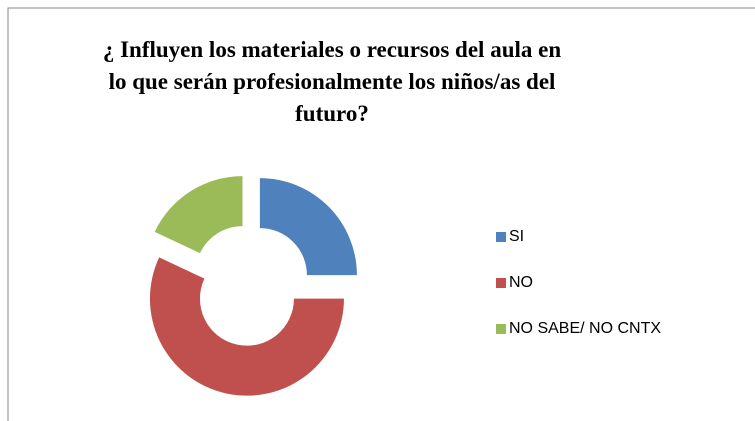 This screenshot has height=421, width=755. I want to click on legend-label: NO SABE/ NO CNTX, so click(585, 328).